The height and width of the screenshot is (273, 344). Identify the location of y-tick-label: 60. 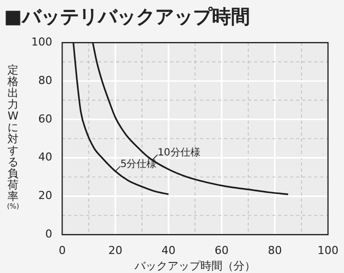
(45, 119).